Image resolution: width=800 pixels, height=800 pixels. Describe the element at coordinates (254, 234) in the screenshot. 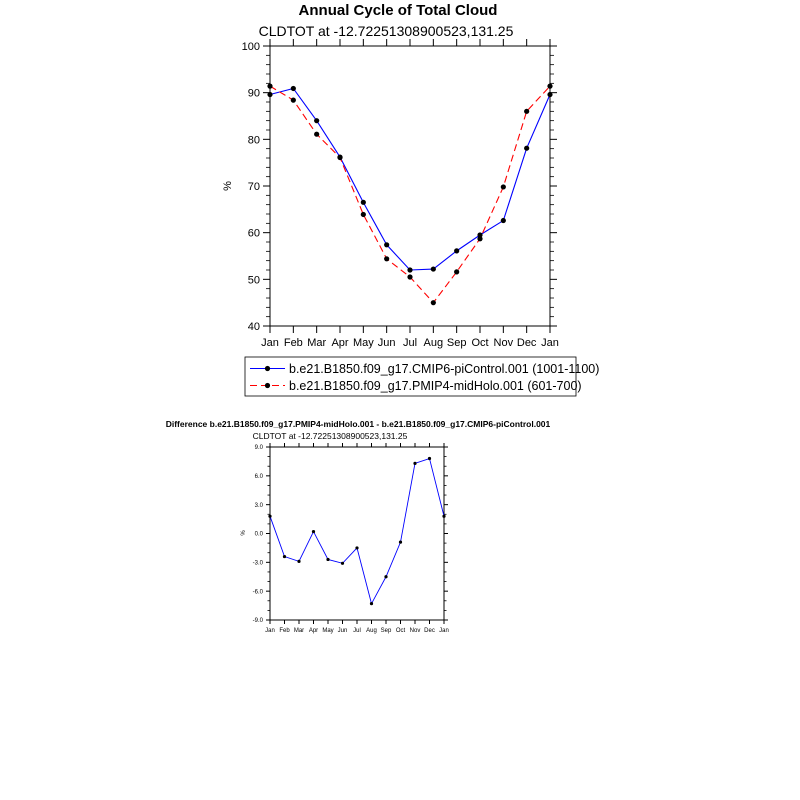

I see `main-y-tick-label: 60` at that location.